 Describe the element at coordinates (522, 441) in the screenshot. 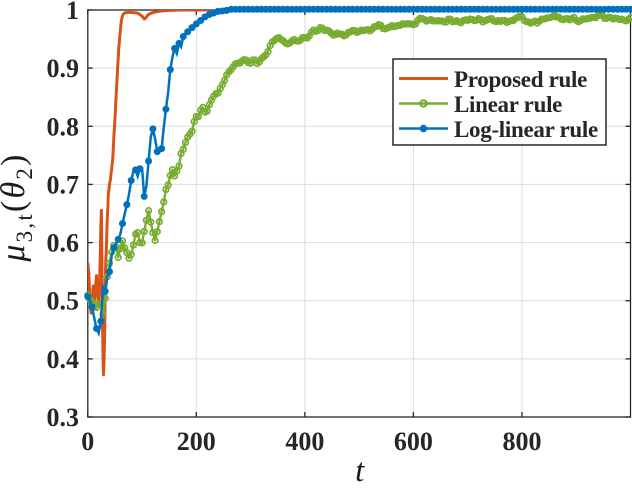

I see `svg-text: 800` at that location.